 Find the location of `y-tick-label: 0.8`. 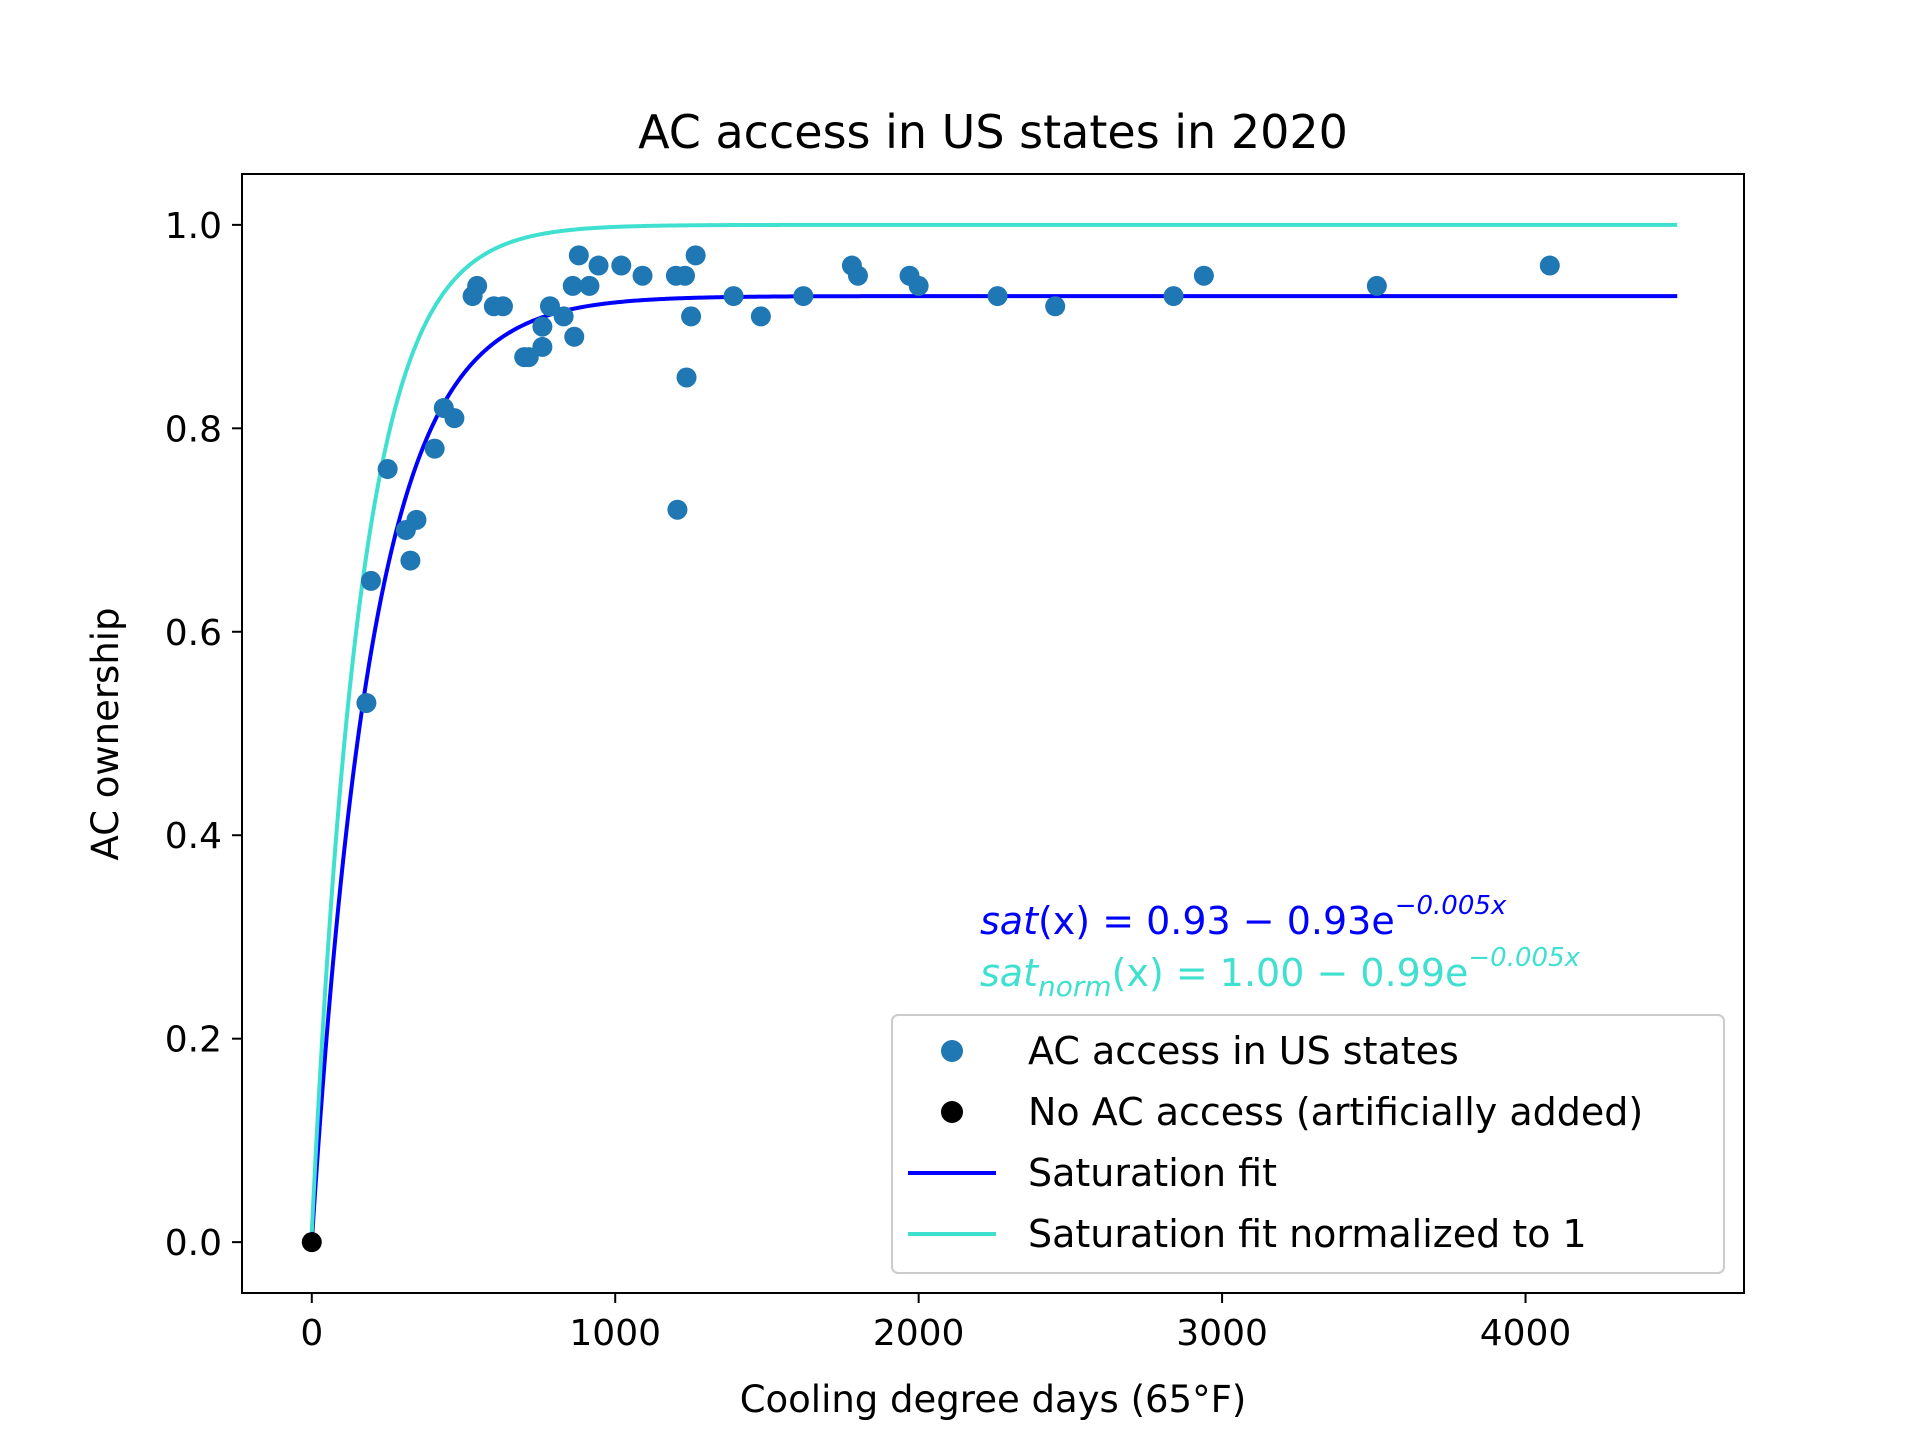

y-tick-label: 0.8 is located at coordinates (193, 429).